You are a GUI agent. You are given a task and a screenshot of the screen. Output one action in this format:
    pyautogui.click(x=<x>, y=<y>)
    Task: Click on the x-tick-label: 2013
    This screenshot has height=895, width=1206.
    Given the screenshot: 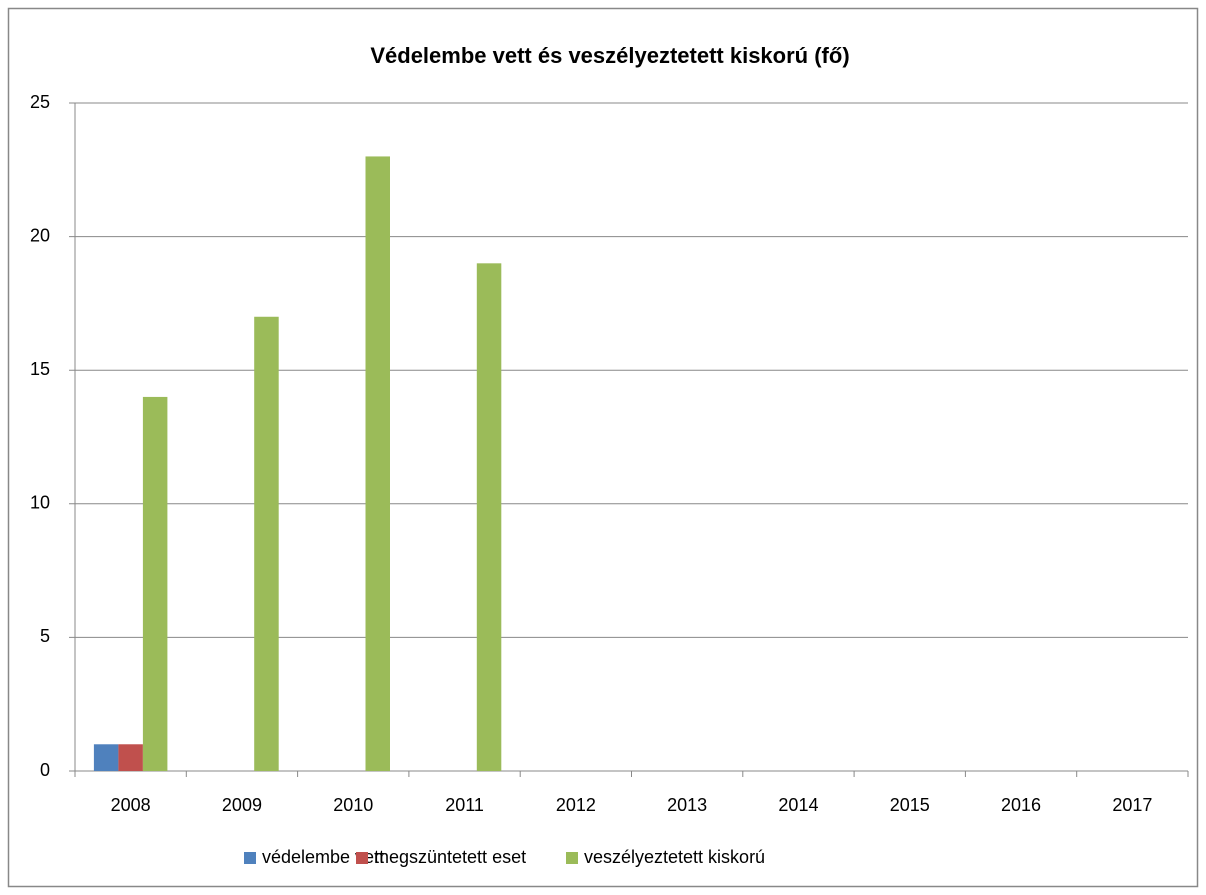 What is the action you would take?
    pyautogui.click(x=687, y=805)
    